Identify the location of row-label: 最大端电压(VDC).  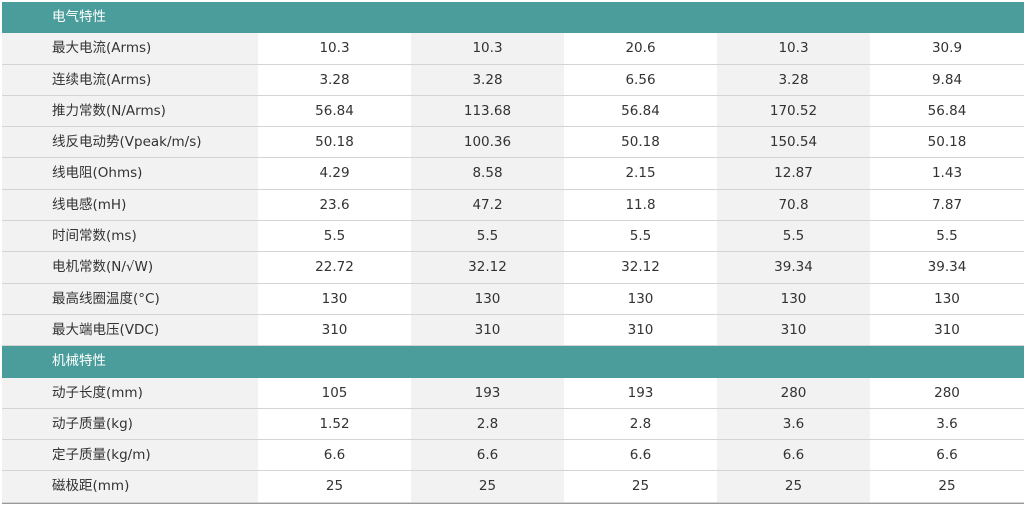
(130, 330).